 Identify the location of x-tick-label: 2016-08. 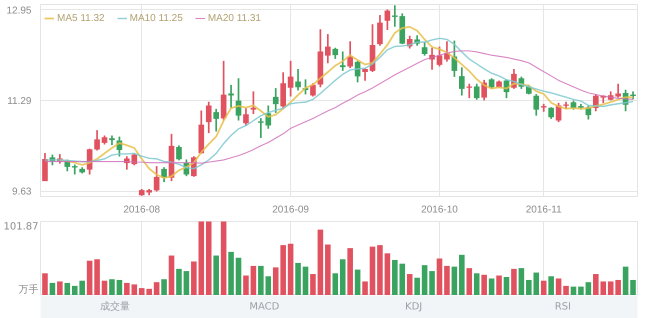
(142, 210).